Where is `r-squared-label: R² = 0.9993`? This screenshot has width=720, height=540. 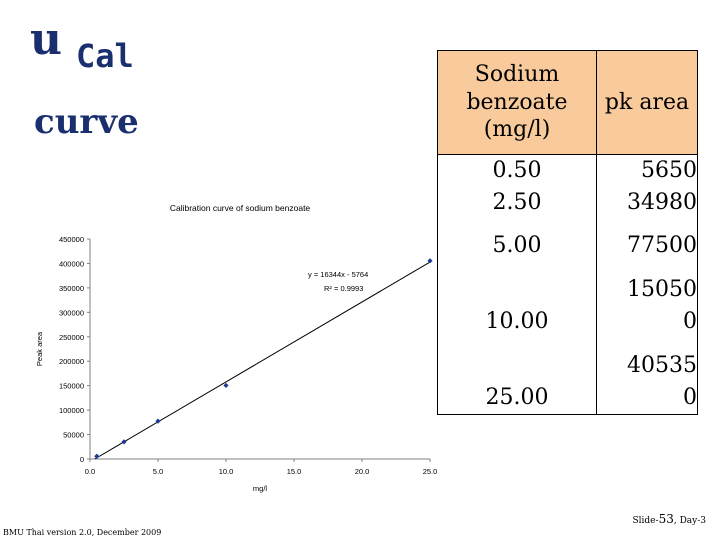 r-squared-label: R² = 0.9993 is located at coordinates (343, 288).